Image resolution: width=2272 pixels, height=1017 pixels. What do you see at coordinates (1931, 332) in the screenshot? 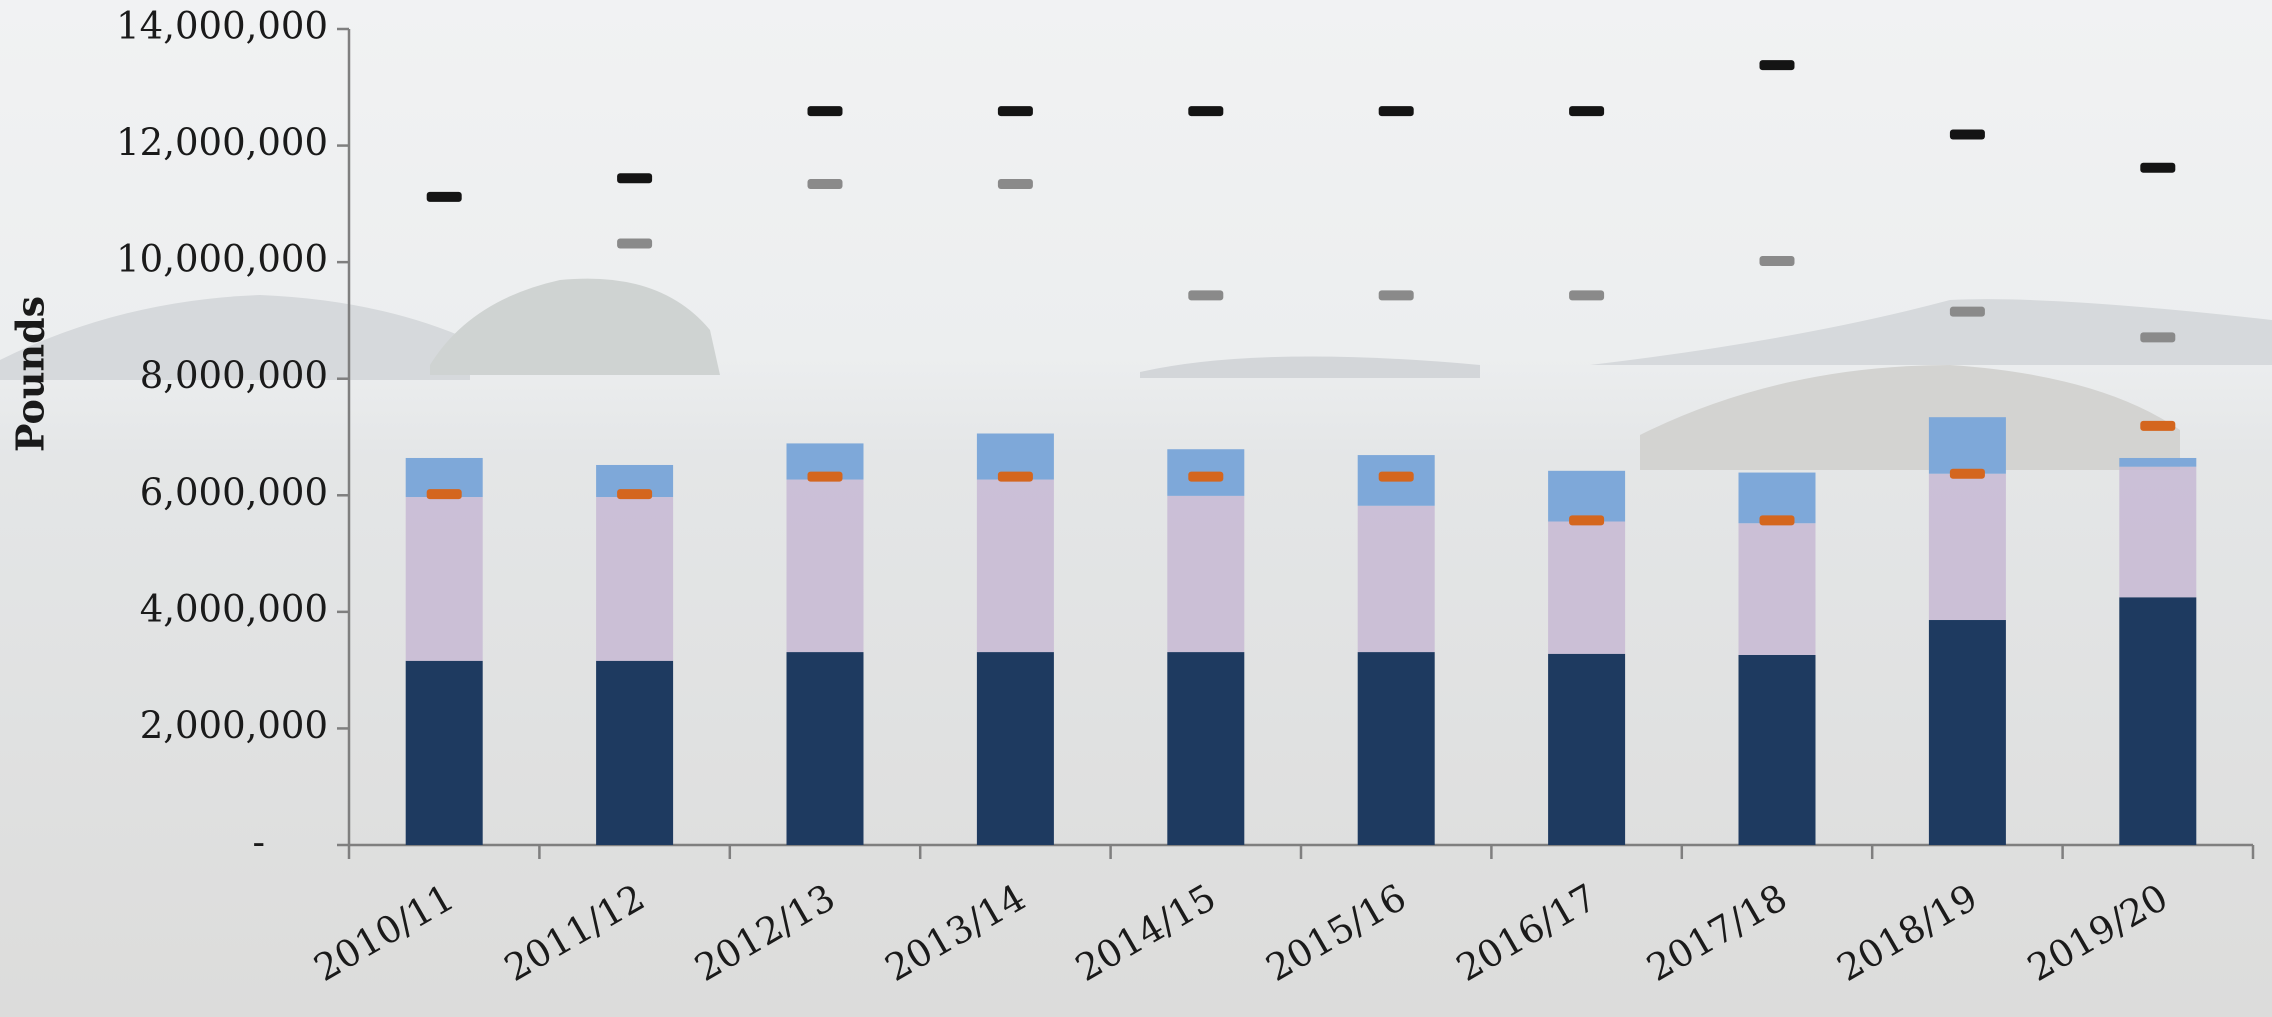
I see `hill-right` at bounding box center [1931, 332].